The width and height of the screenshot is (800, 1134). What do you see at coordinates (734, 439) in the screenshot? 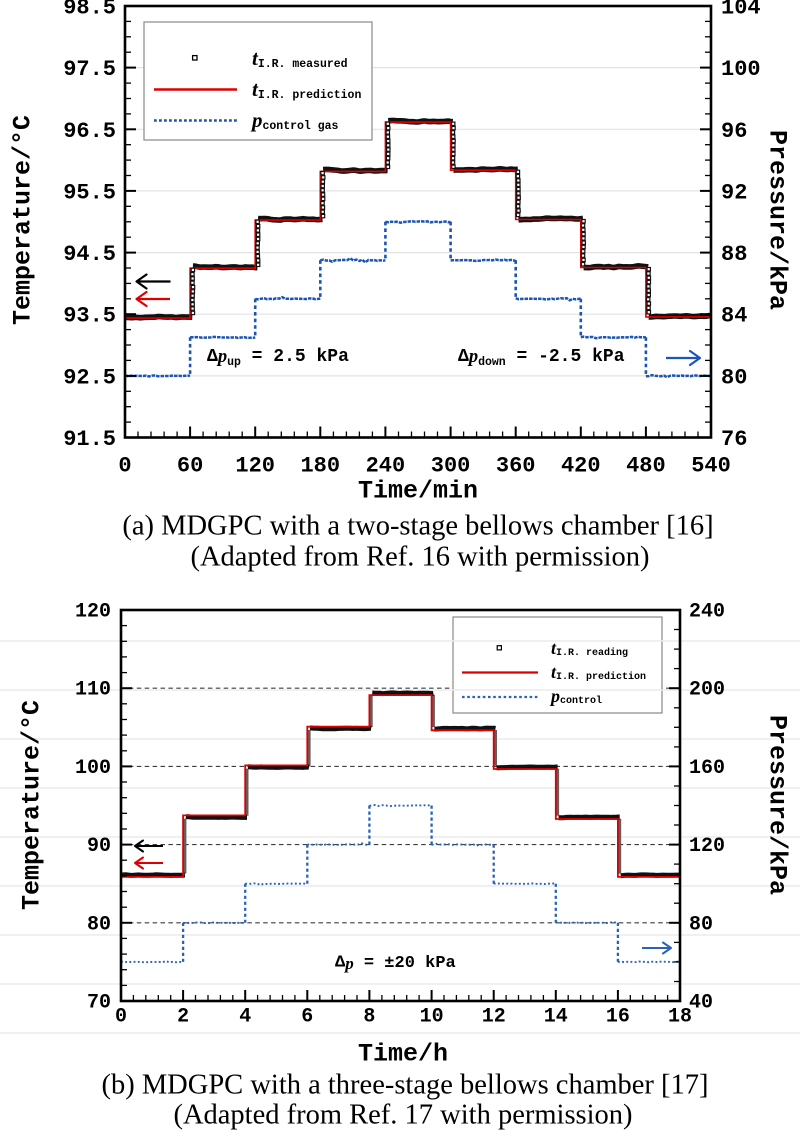
I see `svg-text: 76` at bounding box center [734, 439].